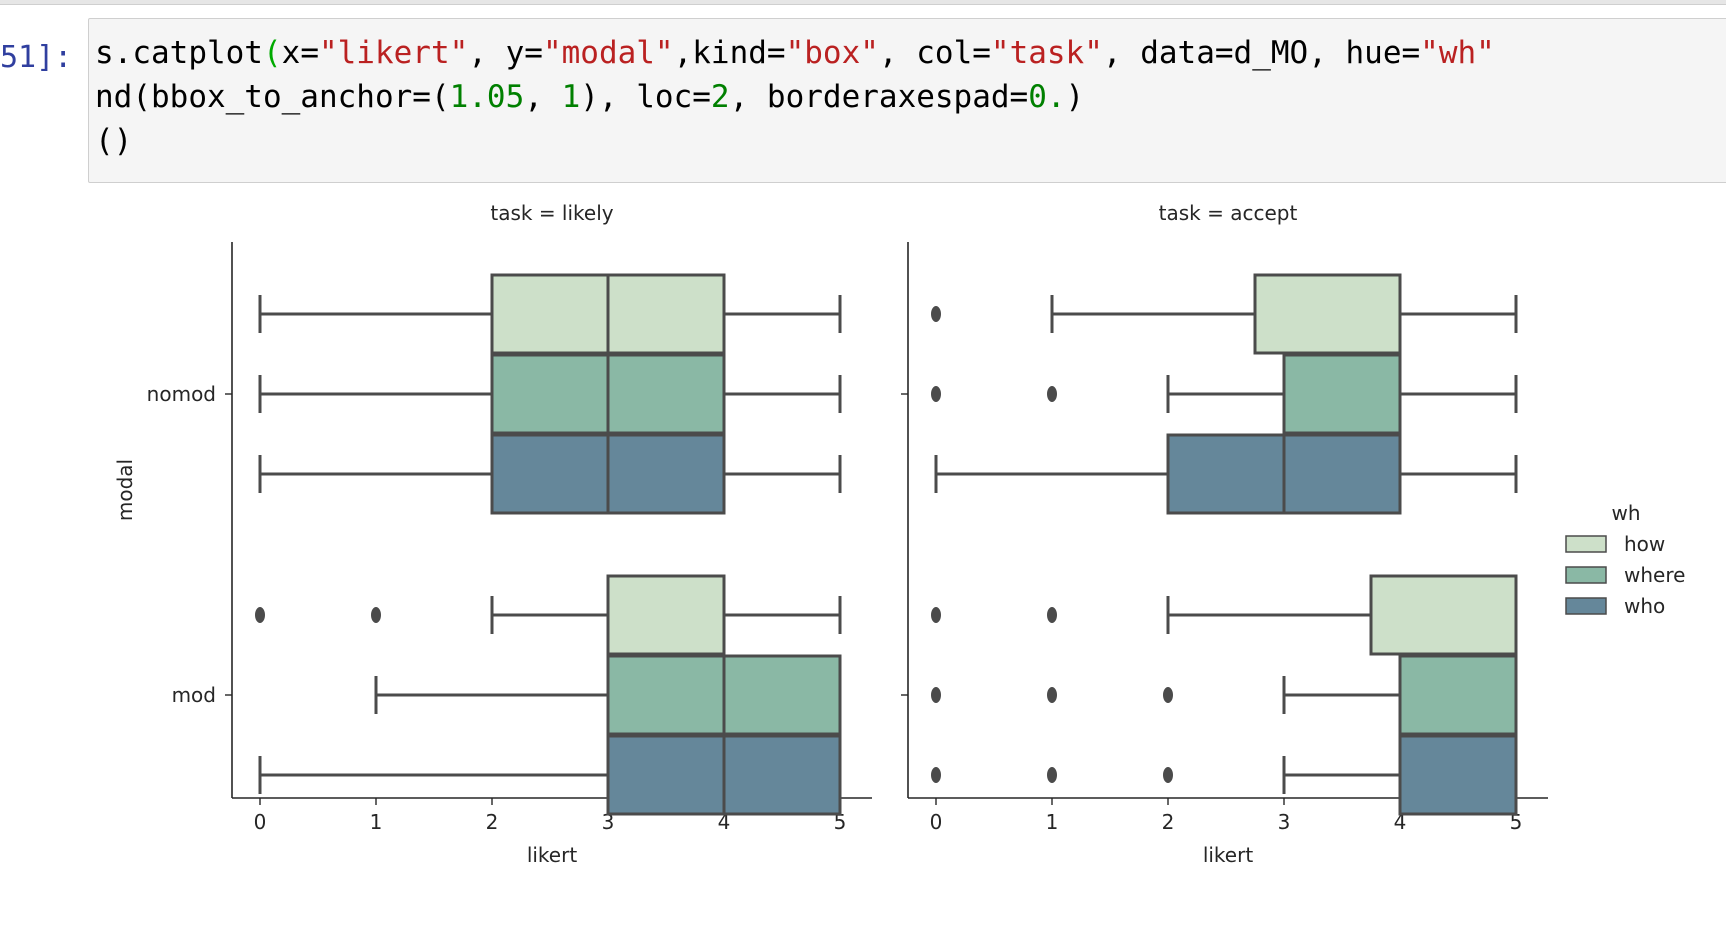 This screenshot has width=1726, height=944. What do you see at coordinates (934, 53) in the screenshot?
I see `code-token: , col=` at bounding box center [934, 53].